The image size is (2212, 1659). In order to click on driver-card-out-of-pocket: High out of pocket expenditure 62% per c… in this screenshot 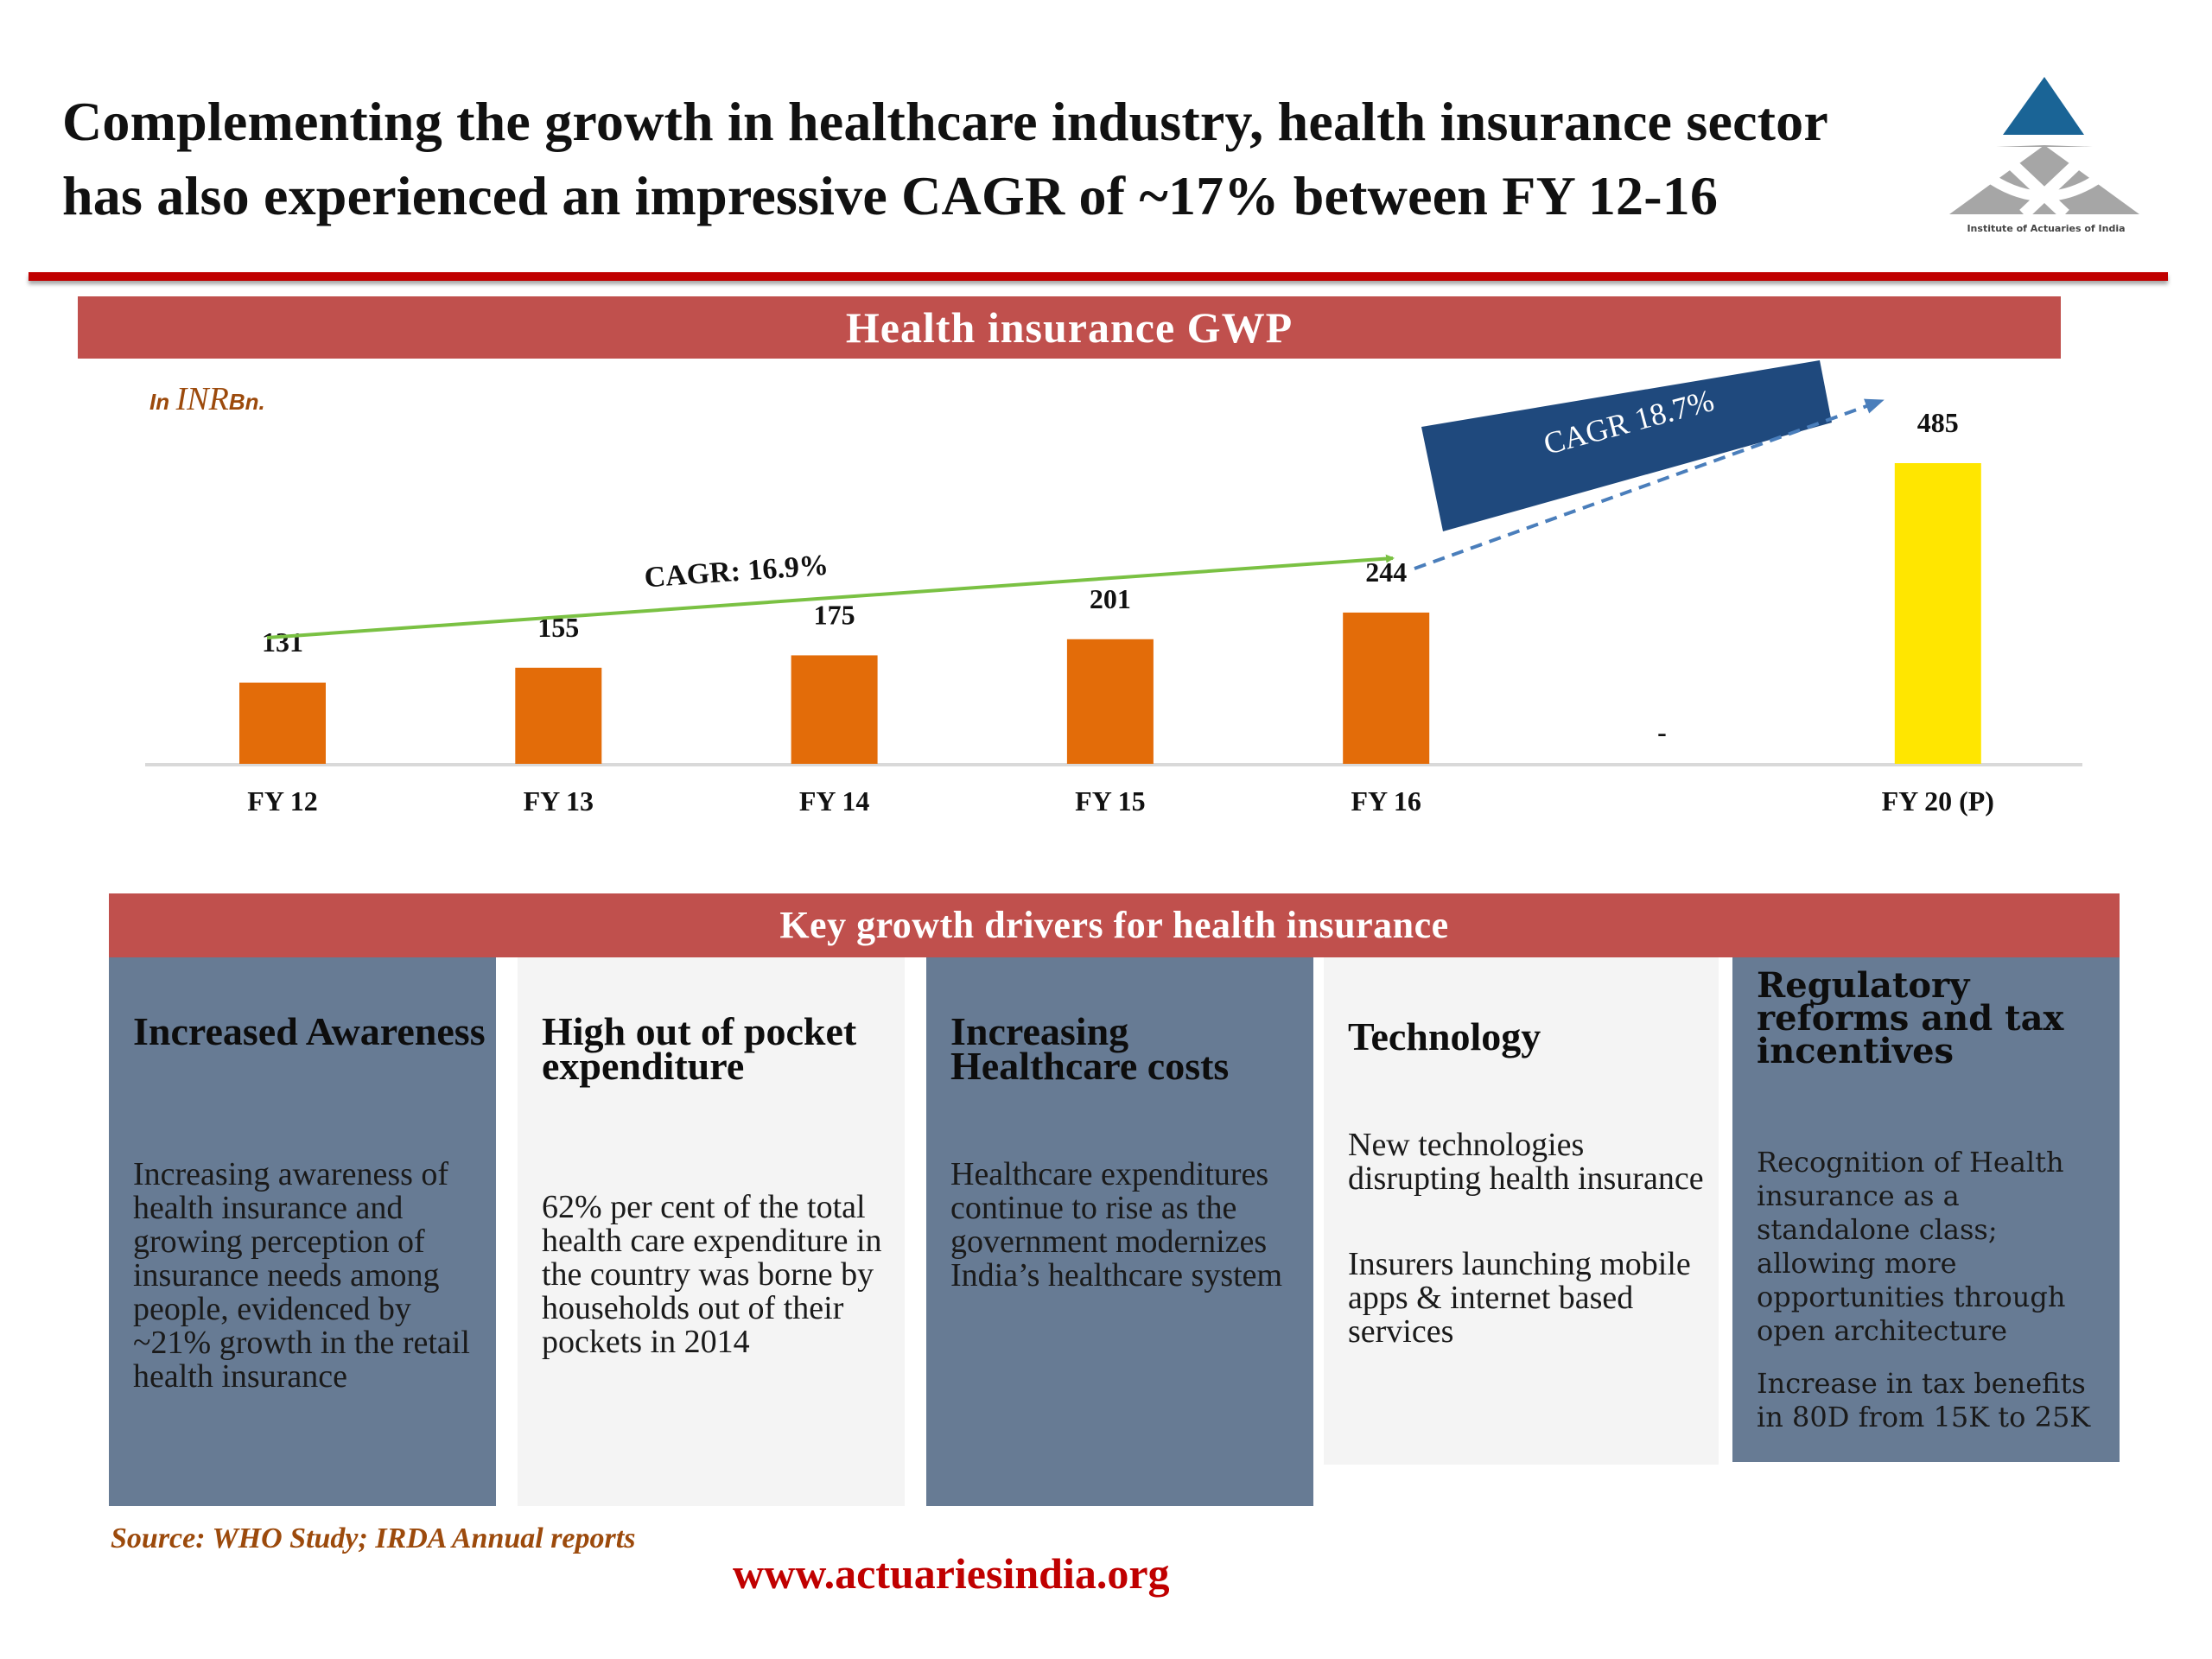, I will do `click(706, 1231)`.